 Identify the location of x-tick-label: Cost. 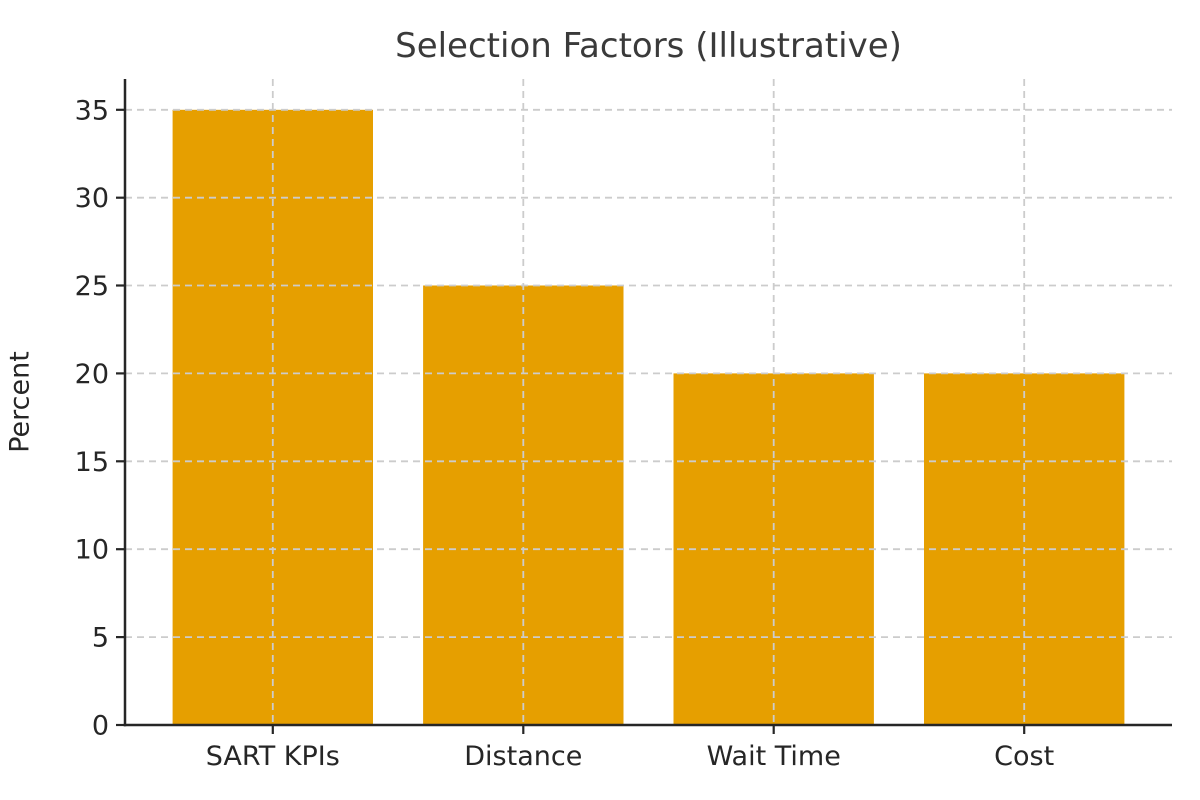
(1024, 756).